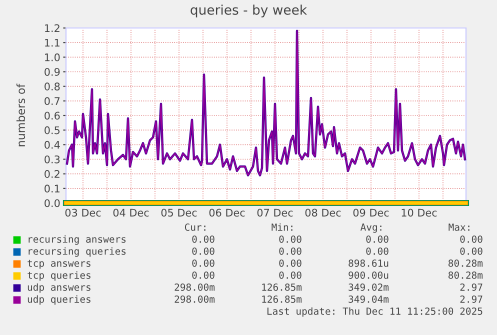  What do you see at coordinates (323, 212) in the screenshot?
I see `x-tick-label: 08 Dec` at bounding box center [323, 212].